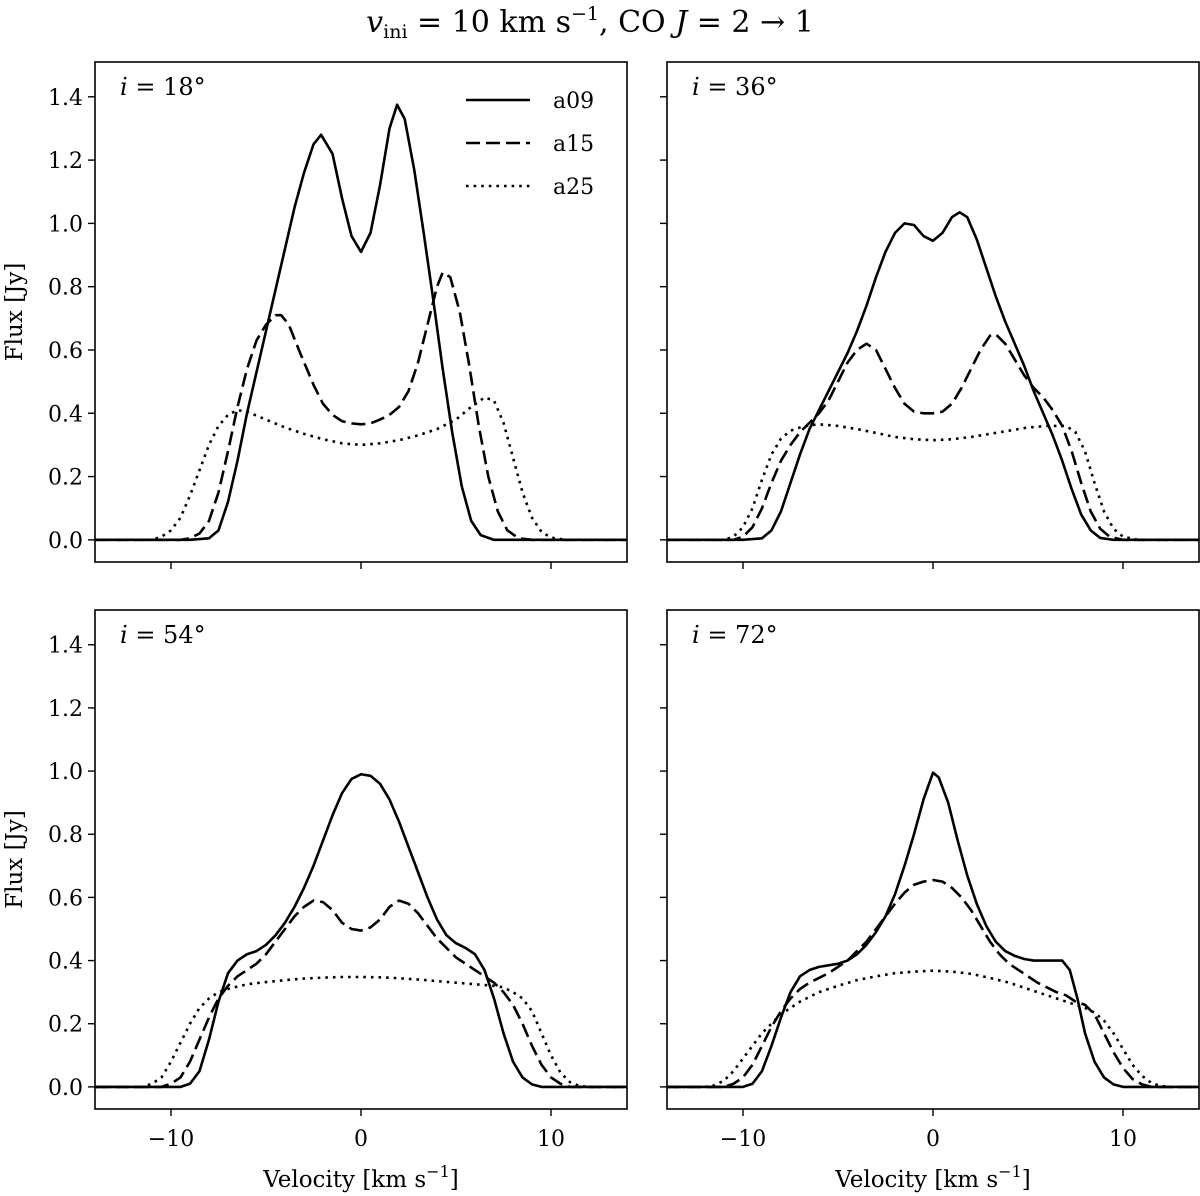 The width and height of the screenshot is (1200, 1196). I want to click on chart-title: vini = 10 km s−1, CO J = 2 → 1, so click(590, 23).